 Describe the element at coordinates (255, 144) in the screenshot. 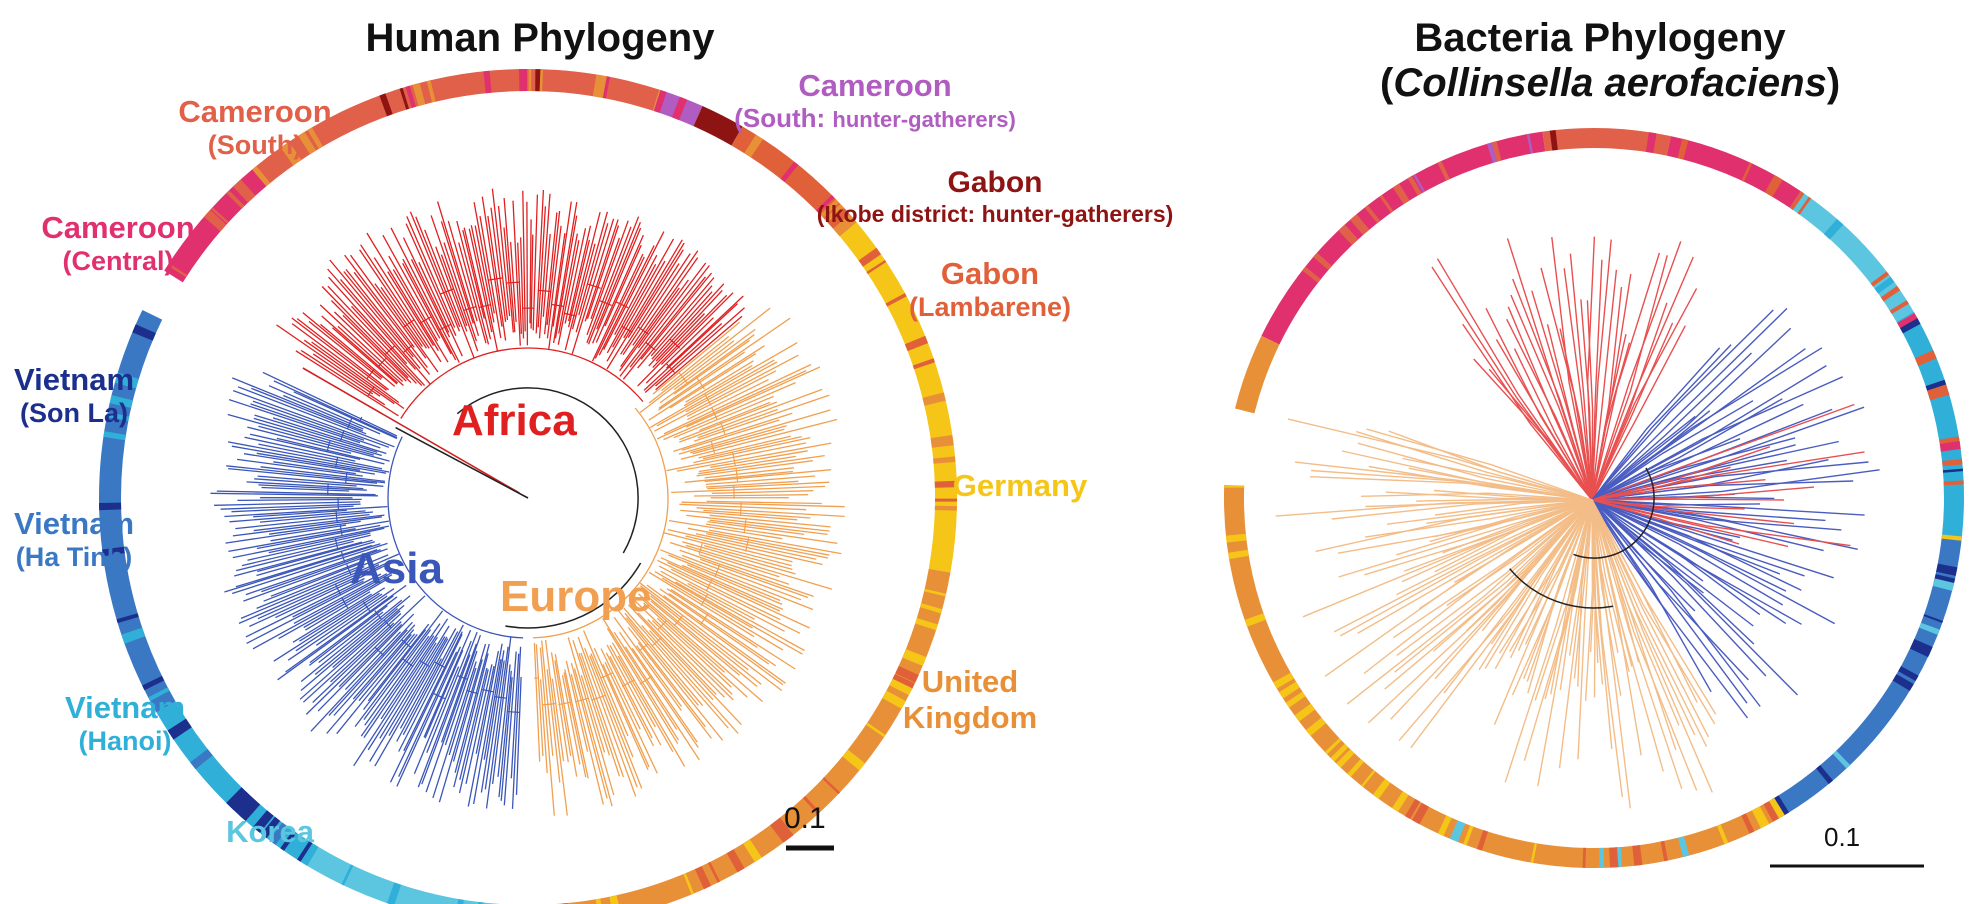

I see `label-cameroon-south-sub: (South)` at that location.